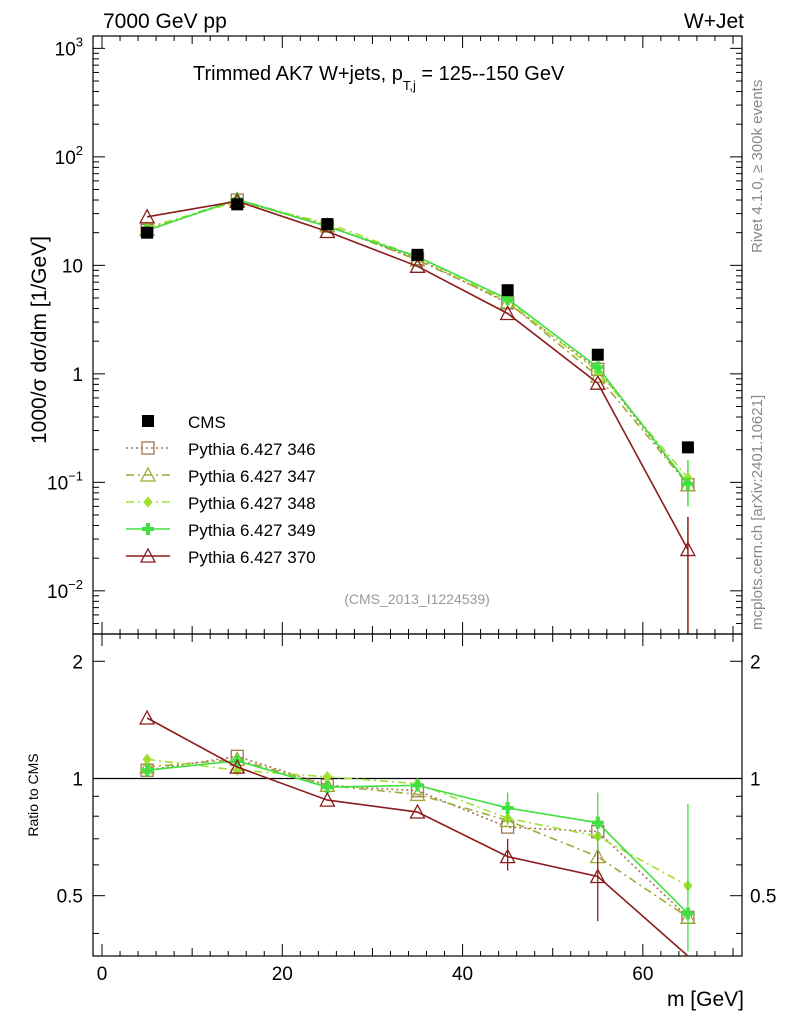 The height and width of the screenshot is (1024, 786). Describe the element at coordinates (77, 375) in the screenshot. I see `y-tick-label: 1` at that location.